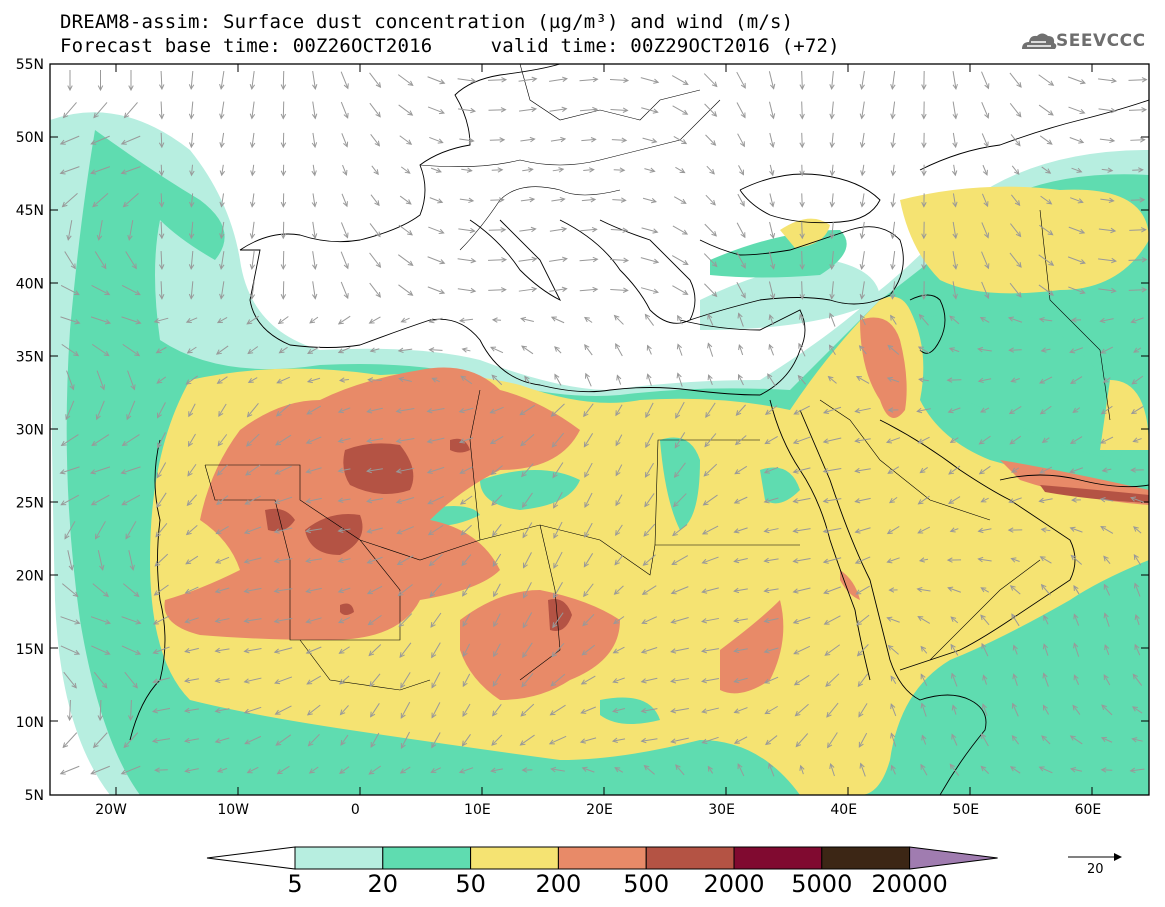 This screenshot has height=907, width=1165. I want to click on colorbar-over-triangle, so click(953, 858).